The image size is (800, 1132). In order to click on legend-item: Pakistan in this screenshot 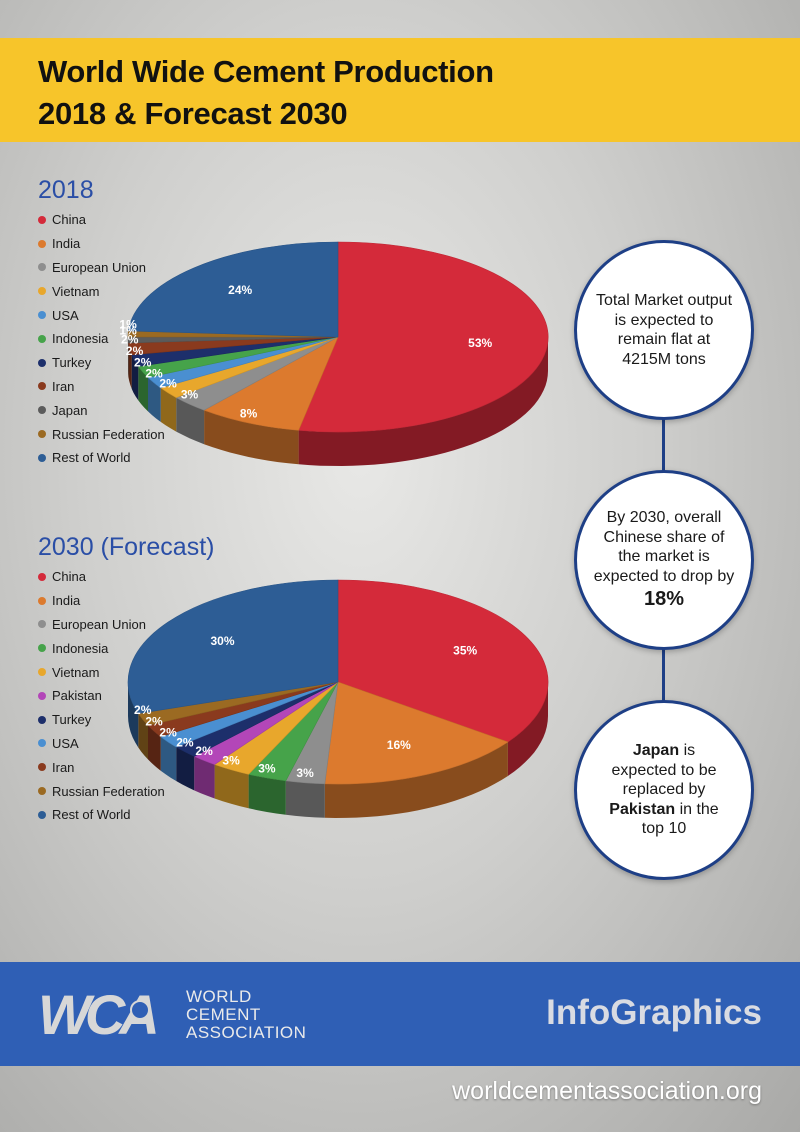, I will do `click(101, 696)`.